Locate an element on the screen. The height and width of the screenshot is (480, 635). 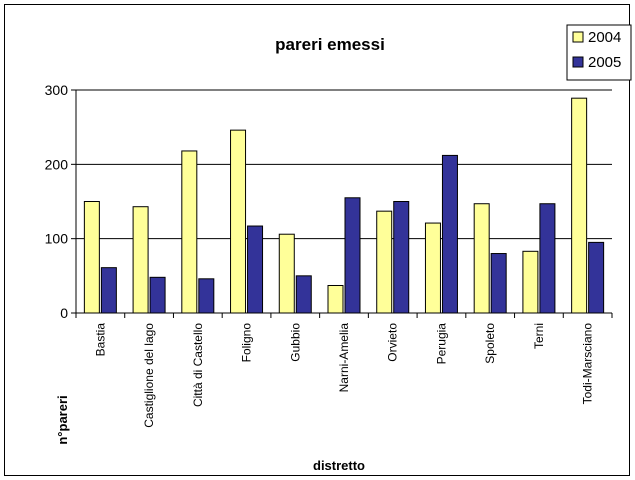
bar-2005-foligno is located at coordinates (255, 269).